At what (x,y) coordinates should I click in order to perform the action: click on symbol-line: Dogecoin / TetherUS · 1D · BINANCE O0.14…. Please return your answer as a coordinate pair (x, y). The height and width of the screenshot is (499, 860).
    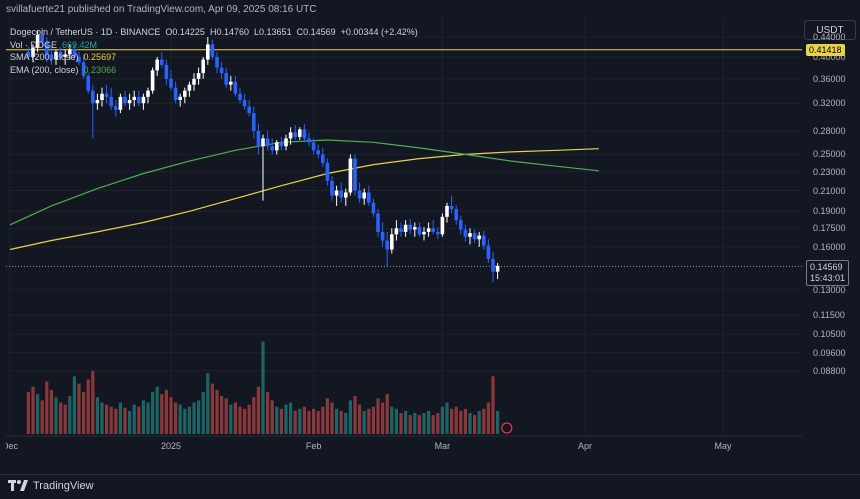
    Looking at the image, I should click on (214, 32).